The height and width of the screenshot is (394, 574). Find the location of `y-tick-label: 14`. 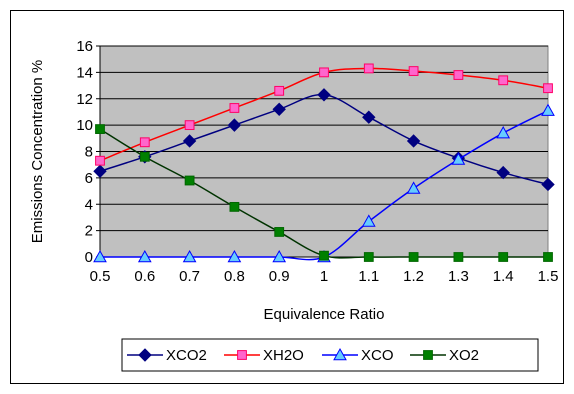

y-tick-label: 14 is located at coordinates (84, 72).